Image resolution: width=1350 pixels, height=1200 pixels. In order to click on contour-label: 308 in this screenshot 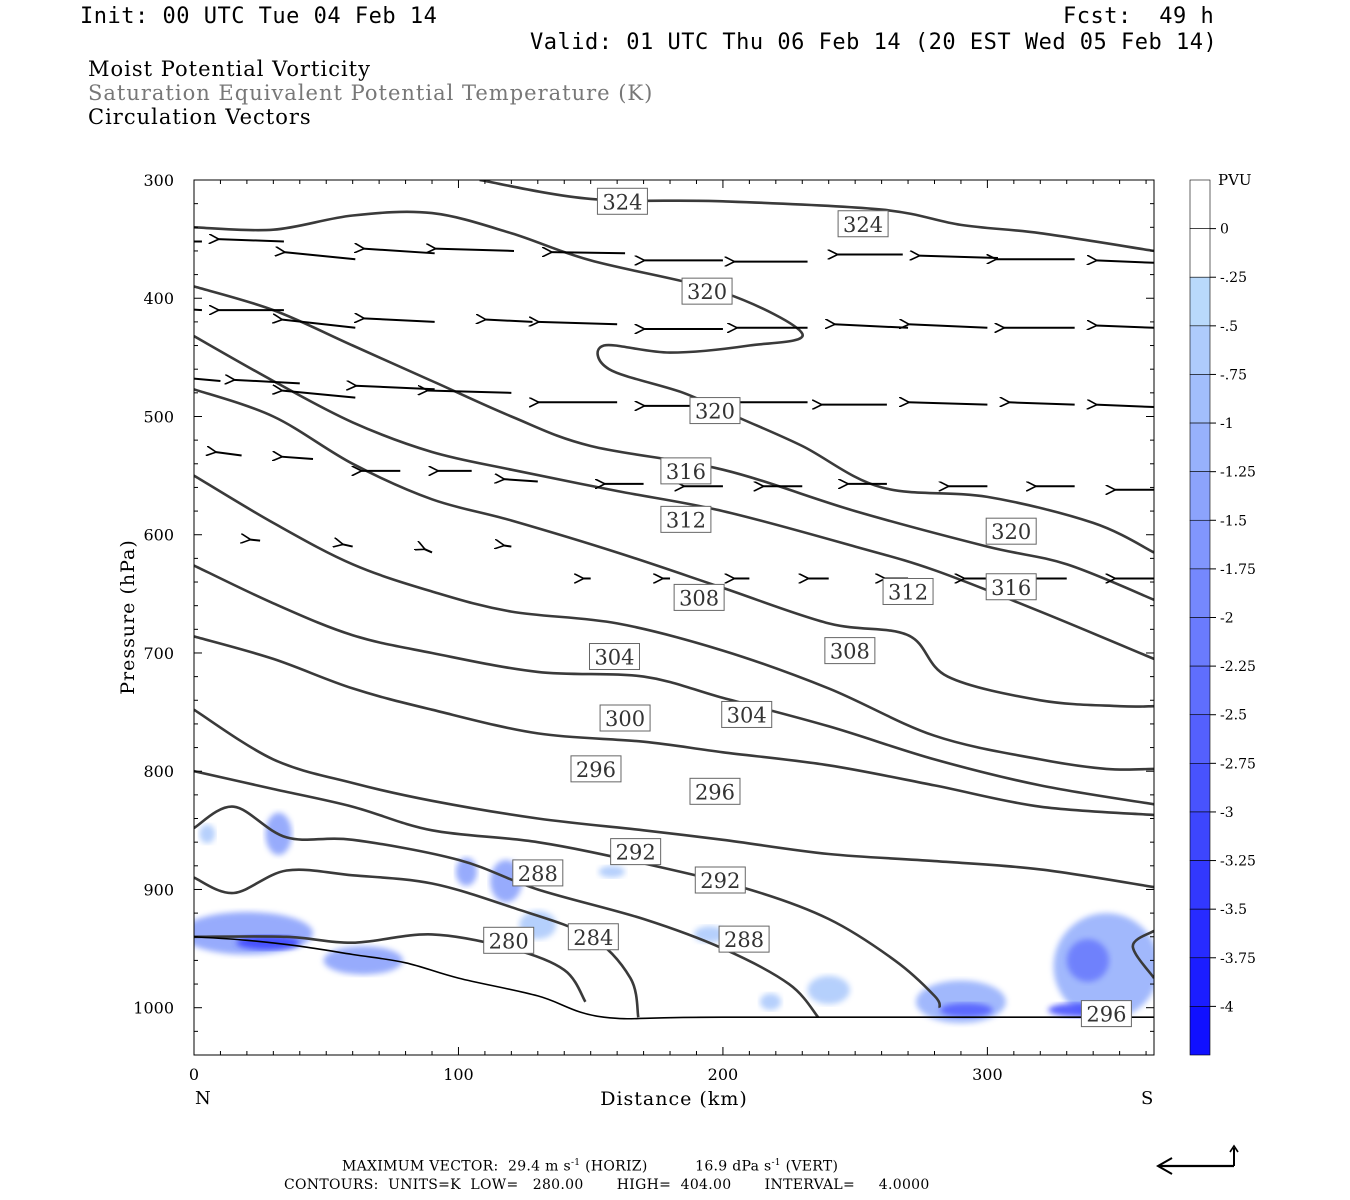, I will do `click(850, 652)`.